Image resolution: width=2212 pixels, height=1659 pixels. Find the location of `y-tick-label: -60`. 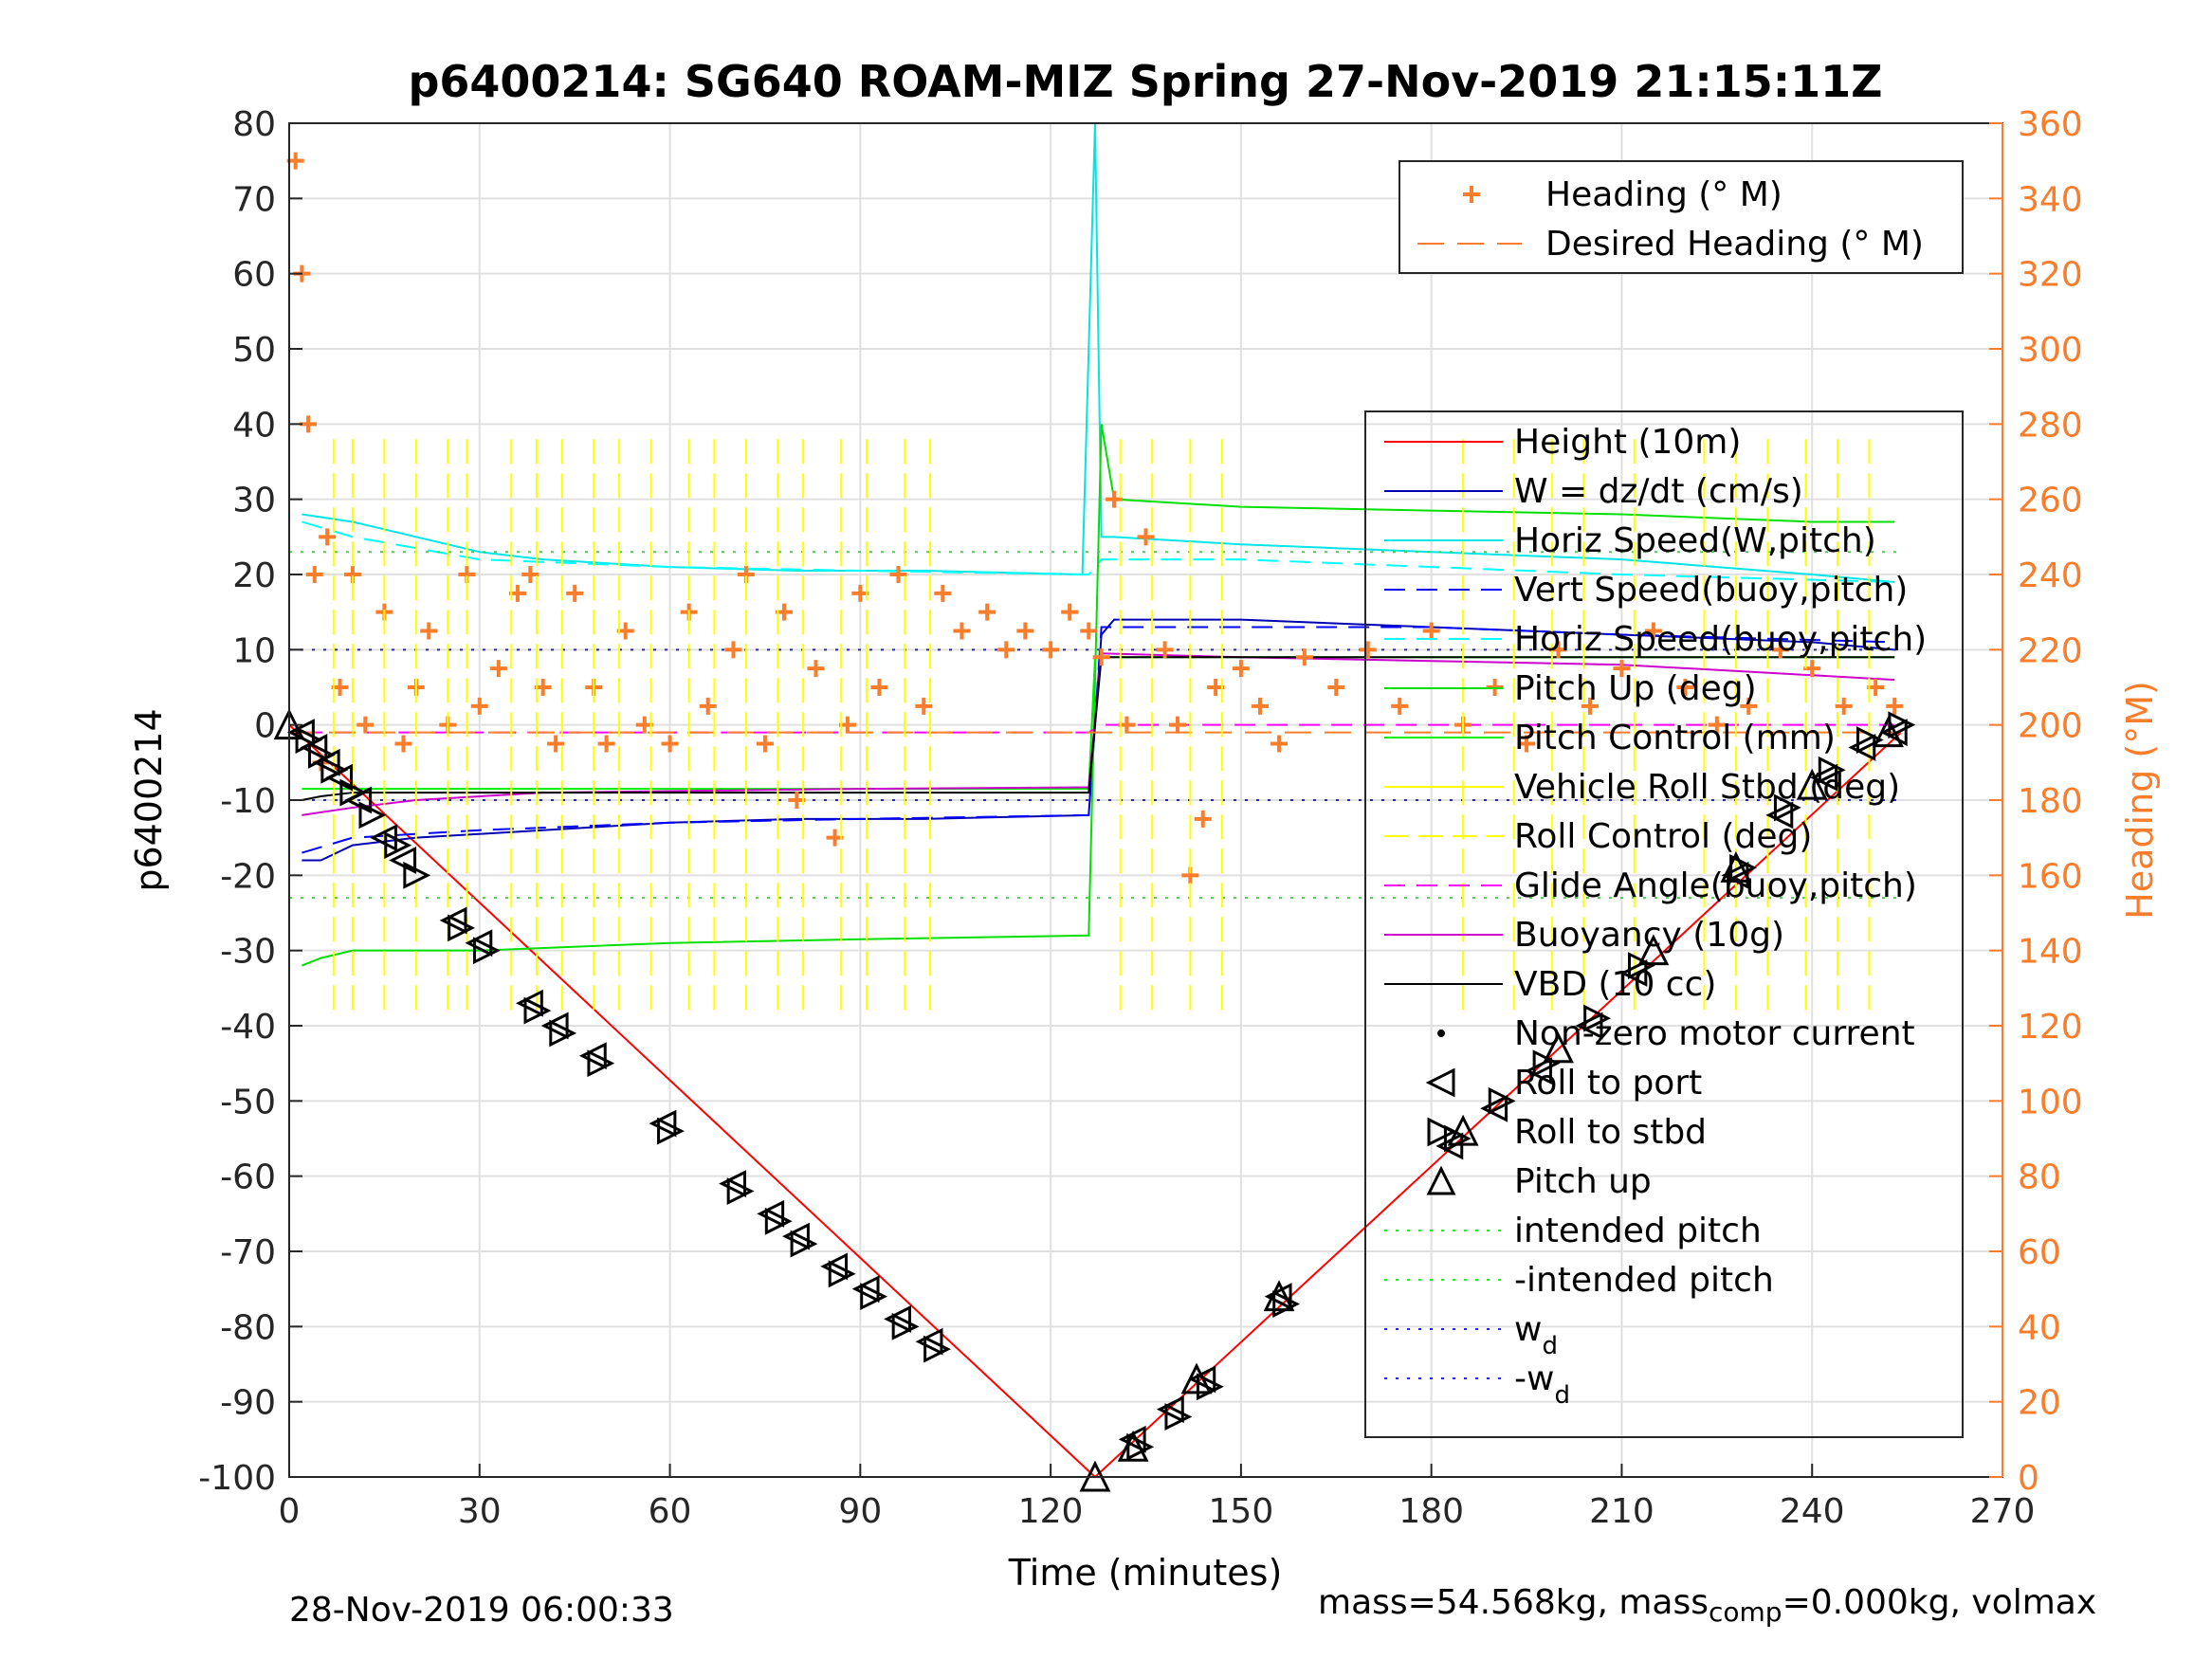

y-tick-label: -60 is located at coordinates (248, 1177).